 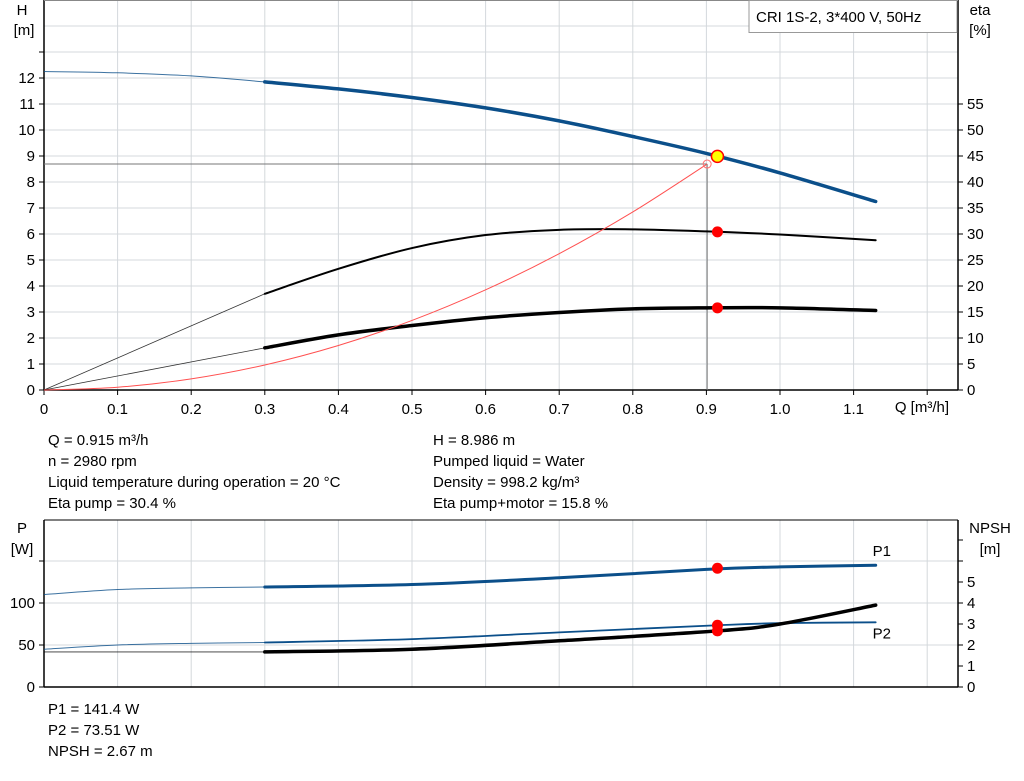 I want to click on y2-tick-label: 40, so click(x=975, y=182).